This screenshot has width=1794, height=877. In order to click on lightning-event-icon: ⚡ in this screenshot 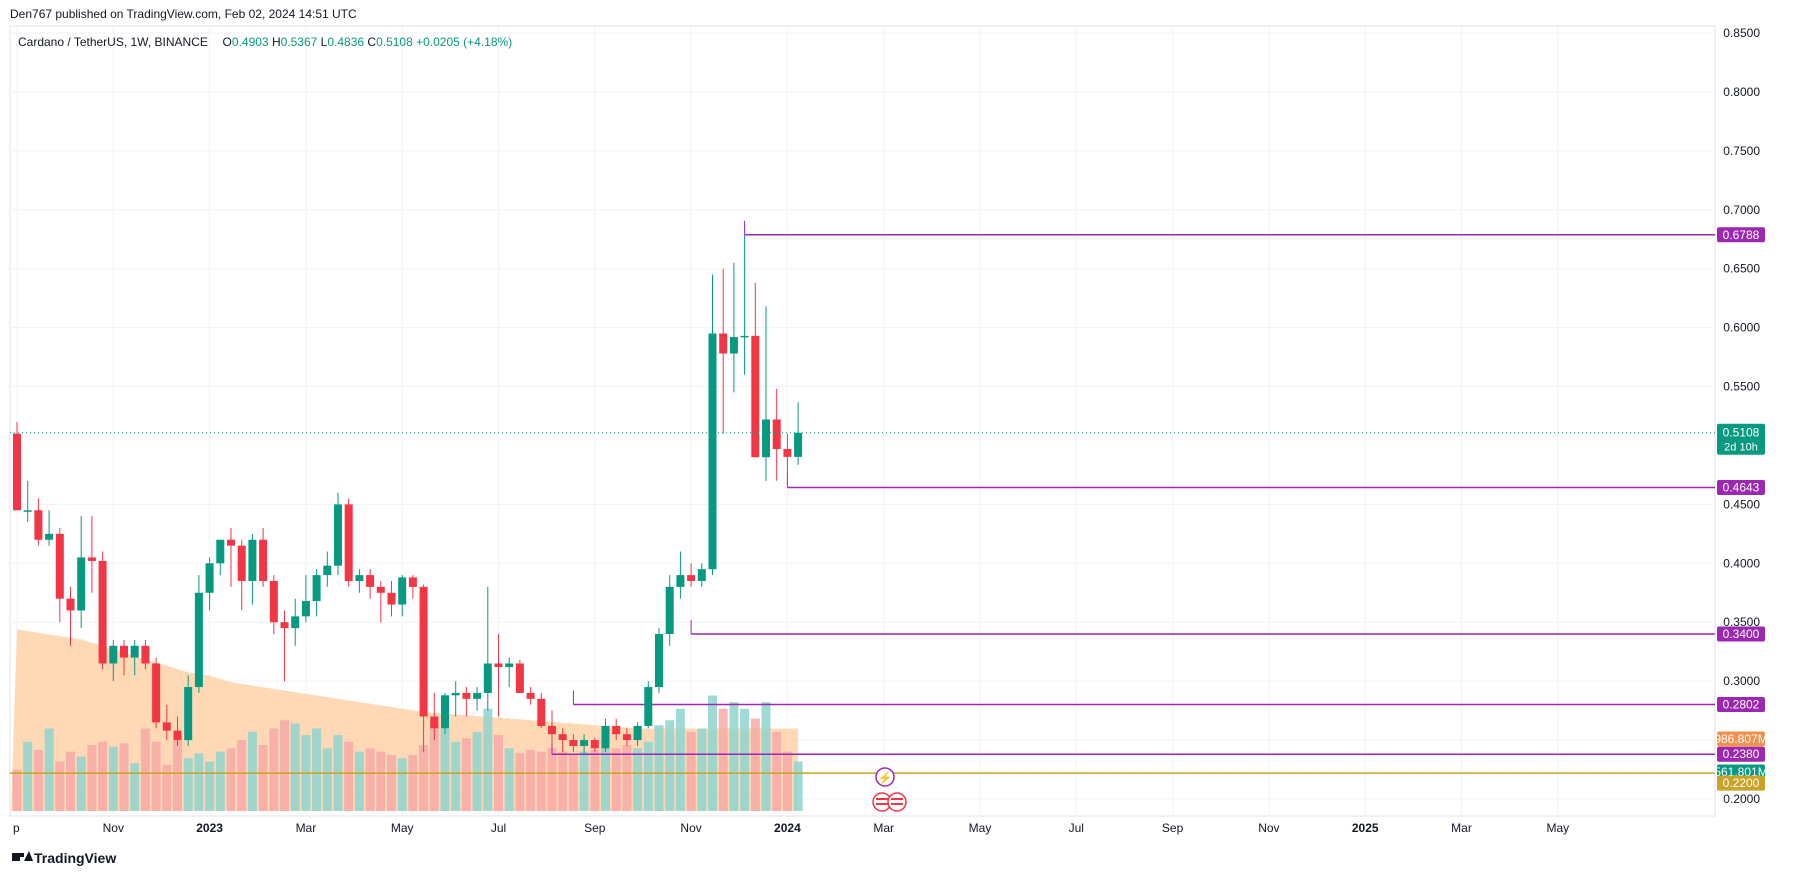, I will do `click(885, 777)`.